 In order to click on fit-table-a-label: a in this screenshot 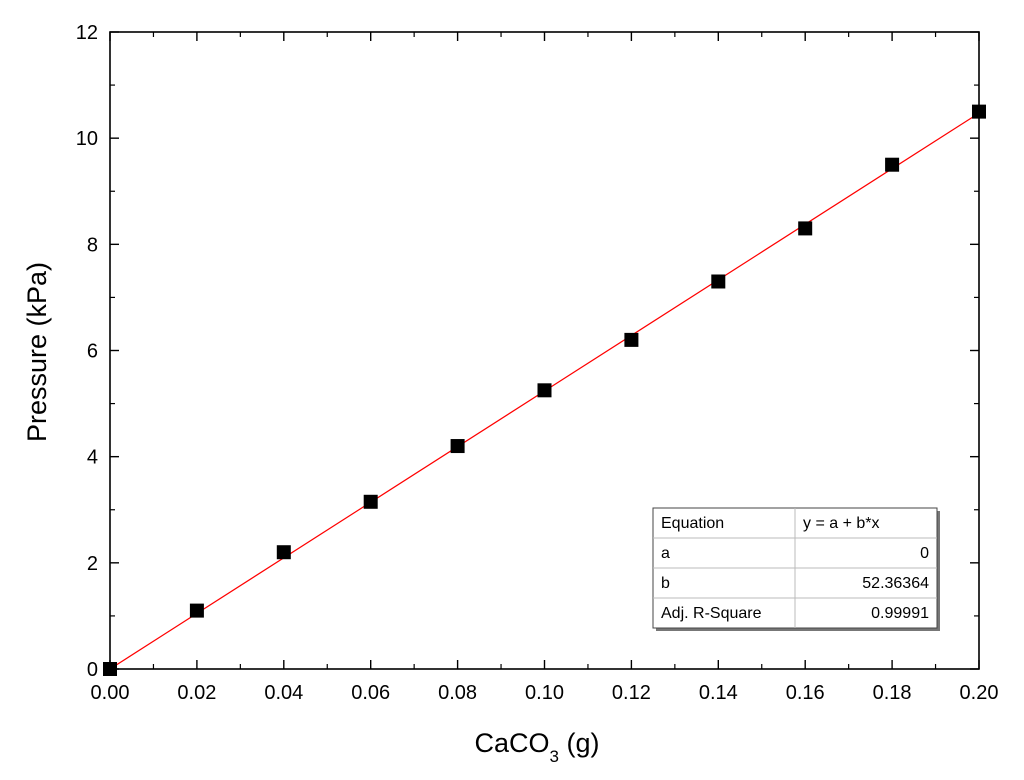, I will do `click(665, 553)`.